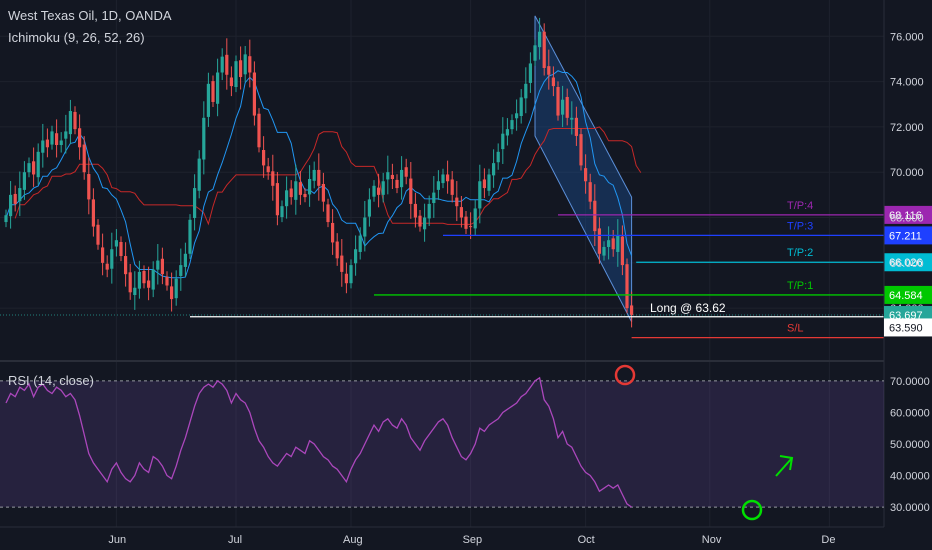  What do you see at coordinates (907, 173) in the screenshot?
I see `price-tick-label: 70.000` at bounding box center [907, 173].